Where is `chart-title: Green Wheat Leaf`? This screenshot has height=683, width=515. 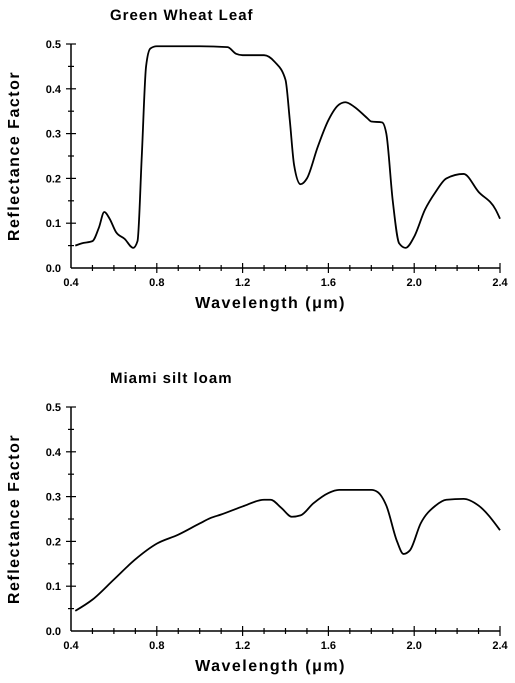 chart-title: Green Wheat Leaf is located at coordinates (182, 15).